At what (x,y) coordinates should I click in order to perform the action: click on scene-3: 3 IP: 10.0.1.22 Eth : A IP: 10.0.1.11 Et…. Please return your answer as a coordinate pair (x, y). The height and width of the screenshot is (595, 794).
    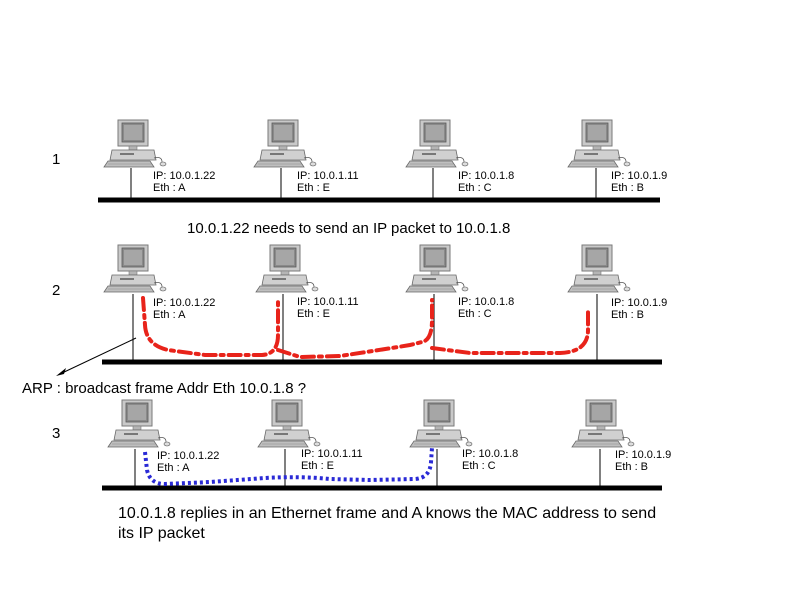
    Looking at the image, I should click on (361, 445).